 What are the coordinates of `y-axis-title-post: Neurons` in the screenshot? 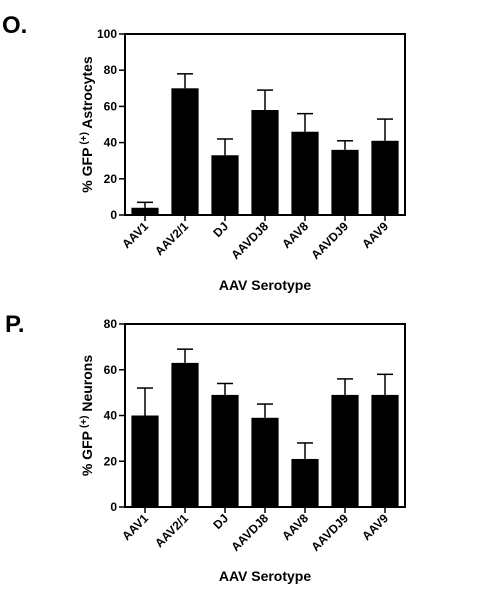 It's located at (87, 385).